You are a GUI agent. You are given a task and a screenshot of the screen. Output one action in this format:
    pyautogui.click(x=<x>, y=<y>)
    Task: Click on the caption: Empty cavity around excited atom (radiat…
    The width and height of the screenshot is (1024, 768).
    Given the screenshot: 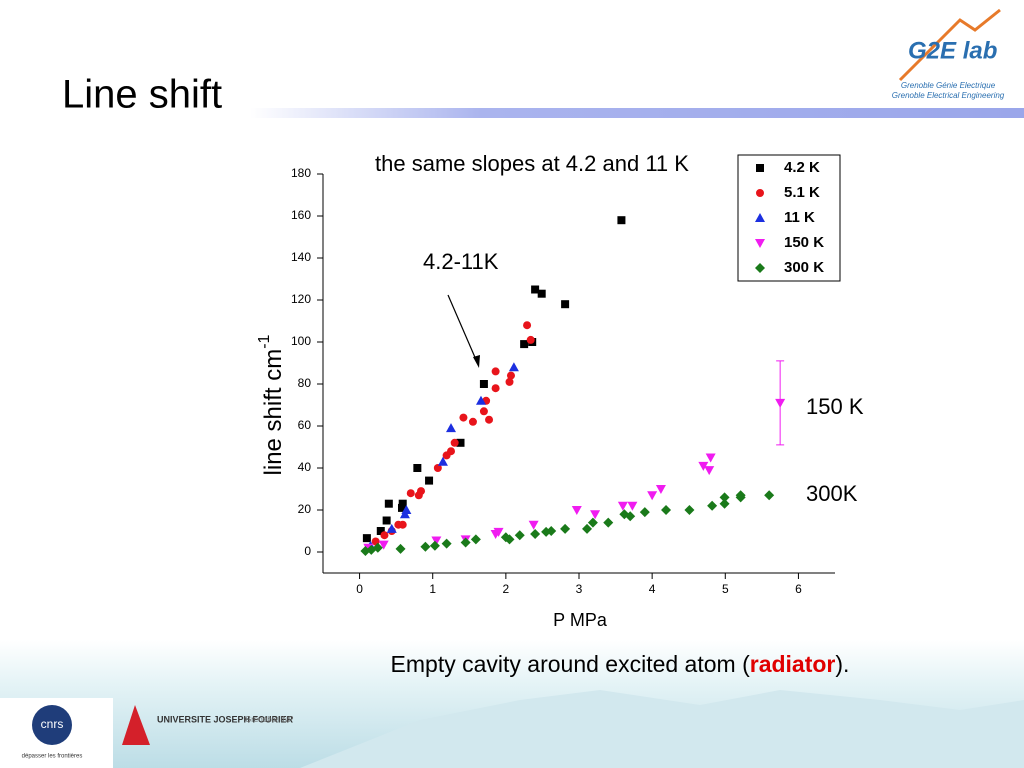 What is the action you would take?
    pyautogui.click(x=620, y=664)
    